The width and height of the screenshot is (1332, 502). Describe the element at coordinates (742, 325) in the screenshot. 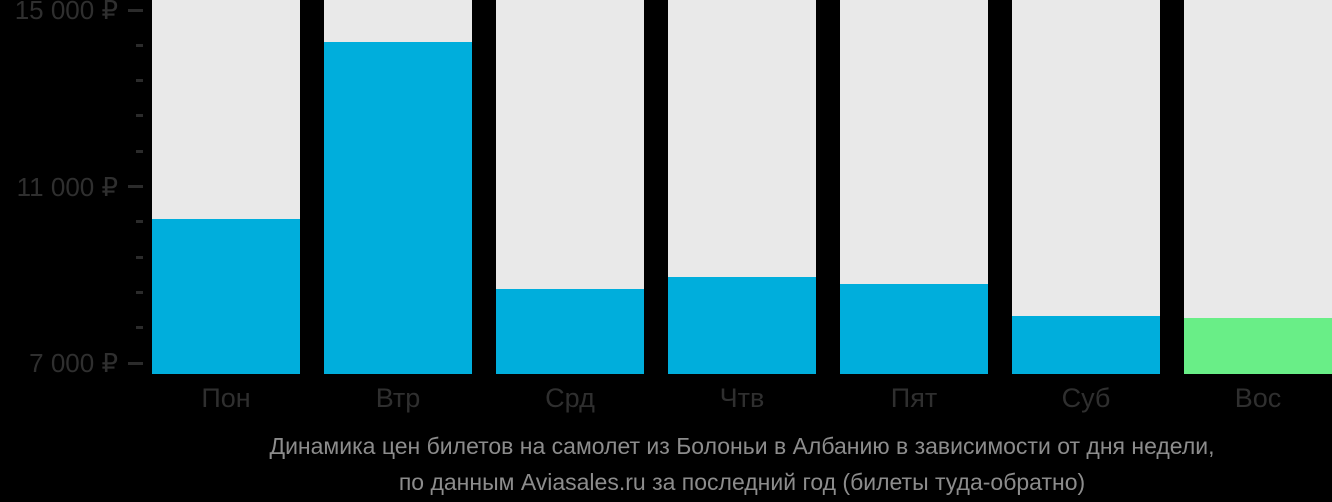

I see `price-bar-чтв` at that location.